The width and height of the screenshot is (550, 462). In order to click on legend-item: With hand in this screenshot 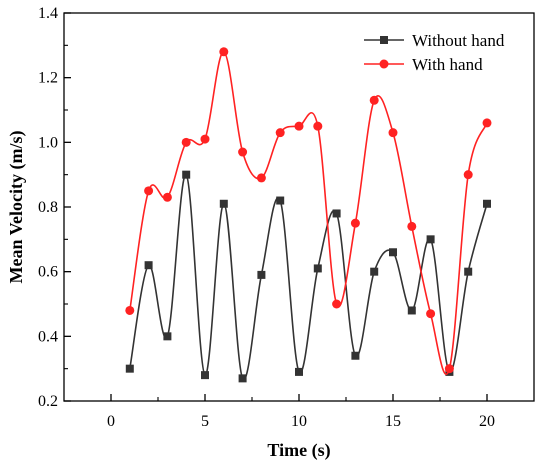, I will do `click(423, 64)`.